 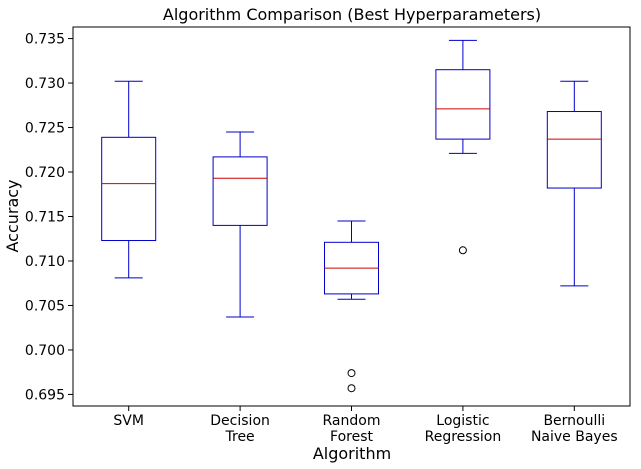 What do you see at coordinates (352, 421) in the screenshot?
I see `x-tick-label: Random` at bounding box center [352, 421].